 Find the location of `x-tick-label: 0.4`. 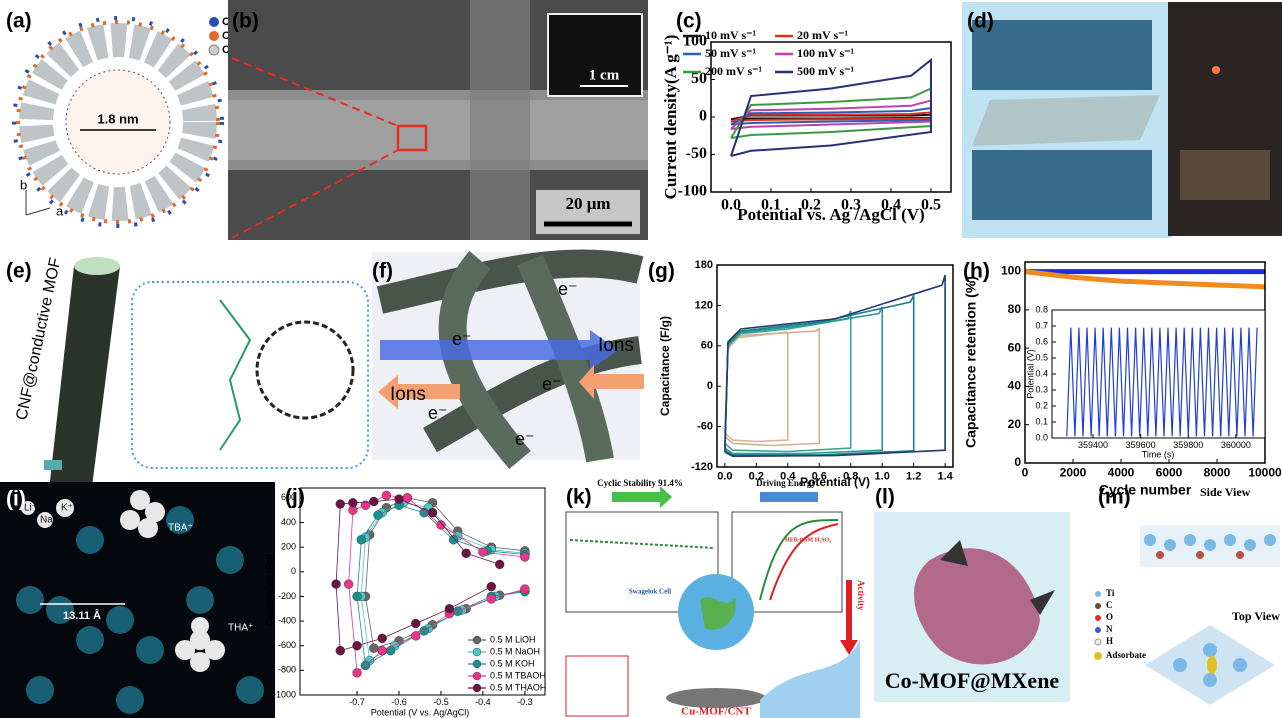

x-tick-label: 0.4 is located at coordinates (891, 204).